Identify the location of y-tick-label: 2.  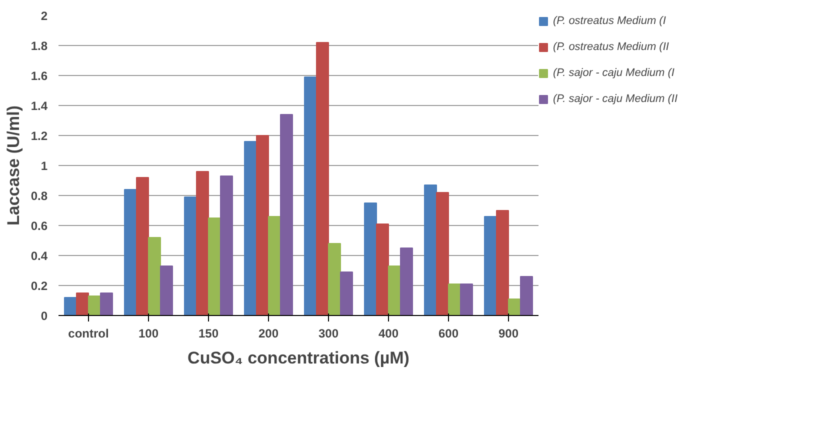
(44, 16).